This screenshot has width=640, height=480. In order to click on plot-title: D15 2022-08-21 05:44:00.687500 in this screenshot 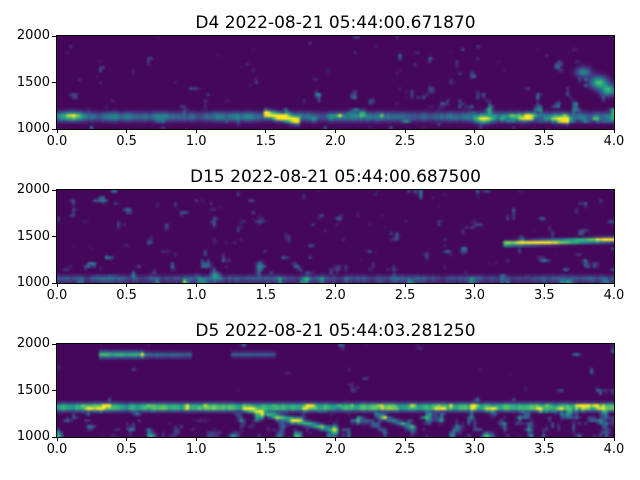, I will do `click(335, 177)`.